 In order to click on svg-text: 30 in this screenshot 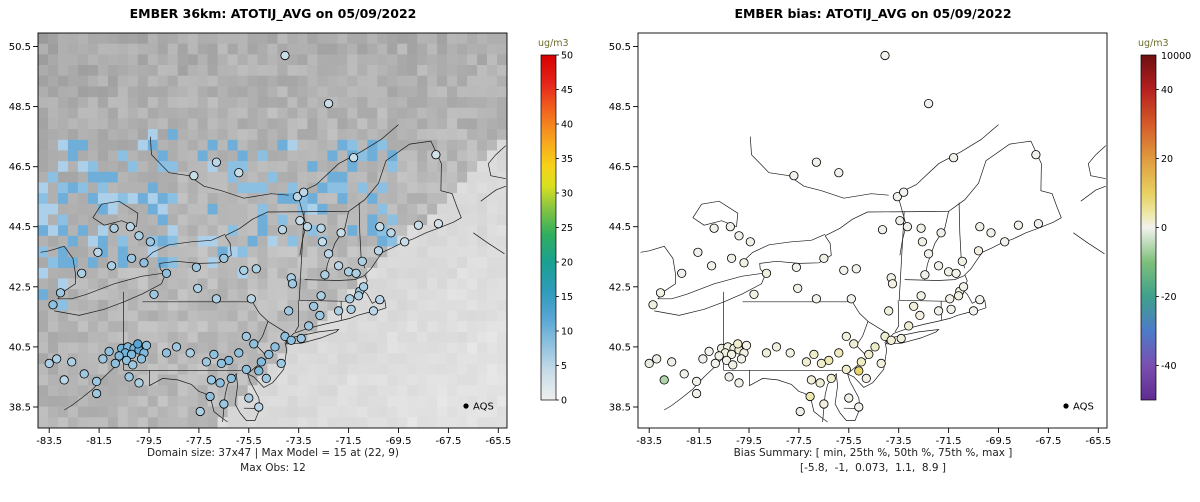, I will do `click(567, 194)`.